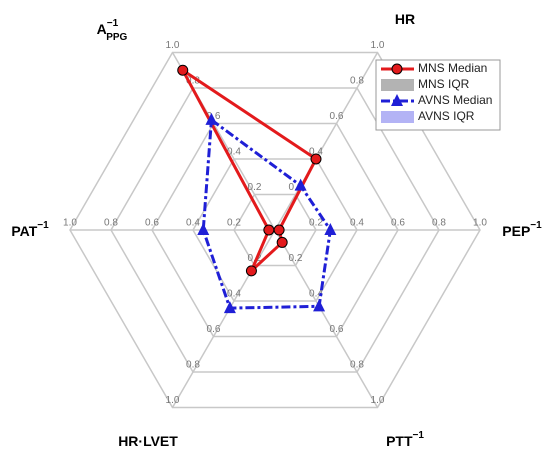 Image resolution: width=550 pixels, height=460 pixels. Describe the element at coordinates (102, 29) in the screenshot. I see `axis-label-base: A` at that location.